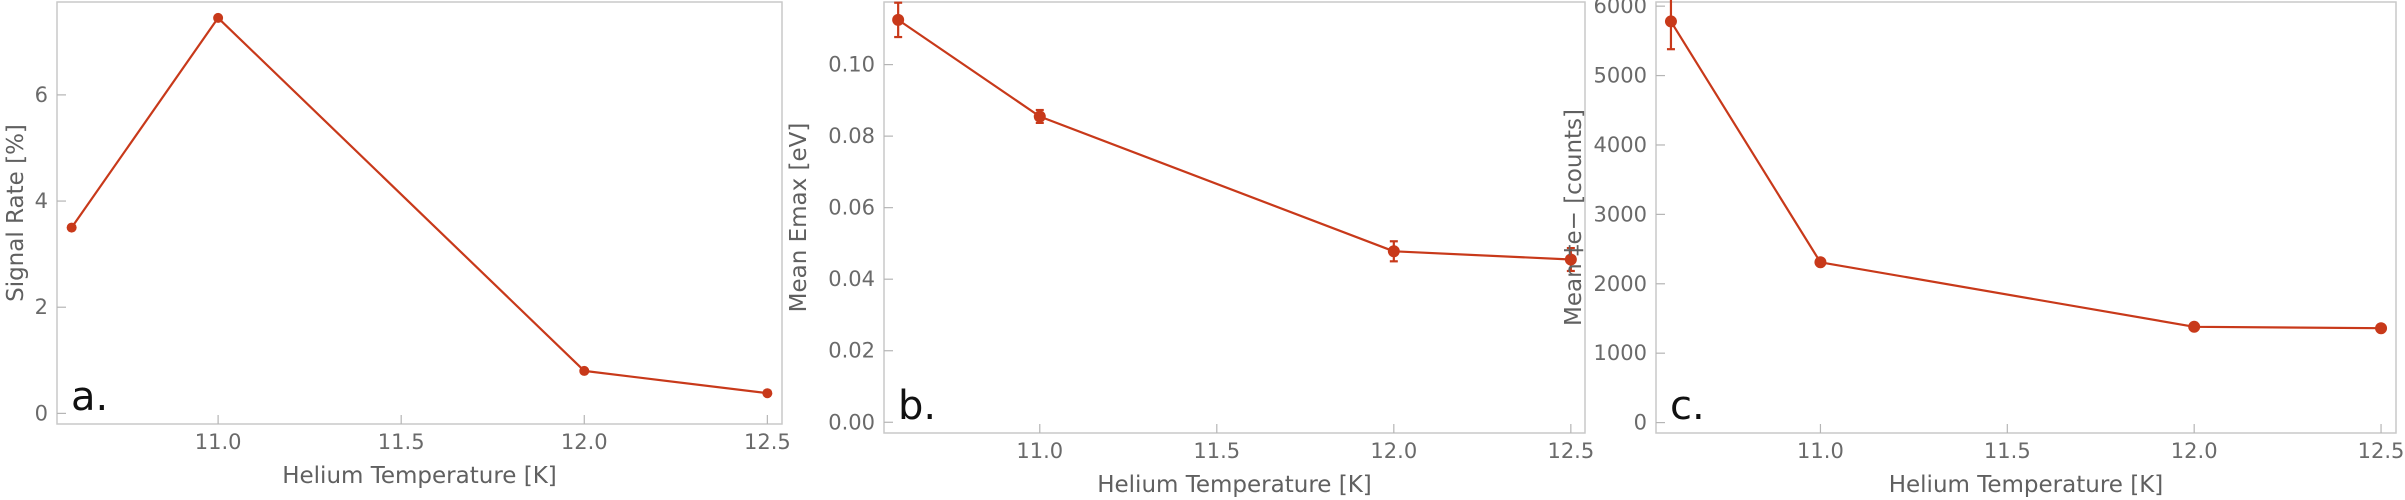 Image resolution: width=2405 pixels, height=500 pixels. I want to click on x-tick-label-b-3: 12.5, so click(1570, 451).